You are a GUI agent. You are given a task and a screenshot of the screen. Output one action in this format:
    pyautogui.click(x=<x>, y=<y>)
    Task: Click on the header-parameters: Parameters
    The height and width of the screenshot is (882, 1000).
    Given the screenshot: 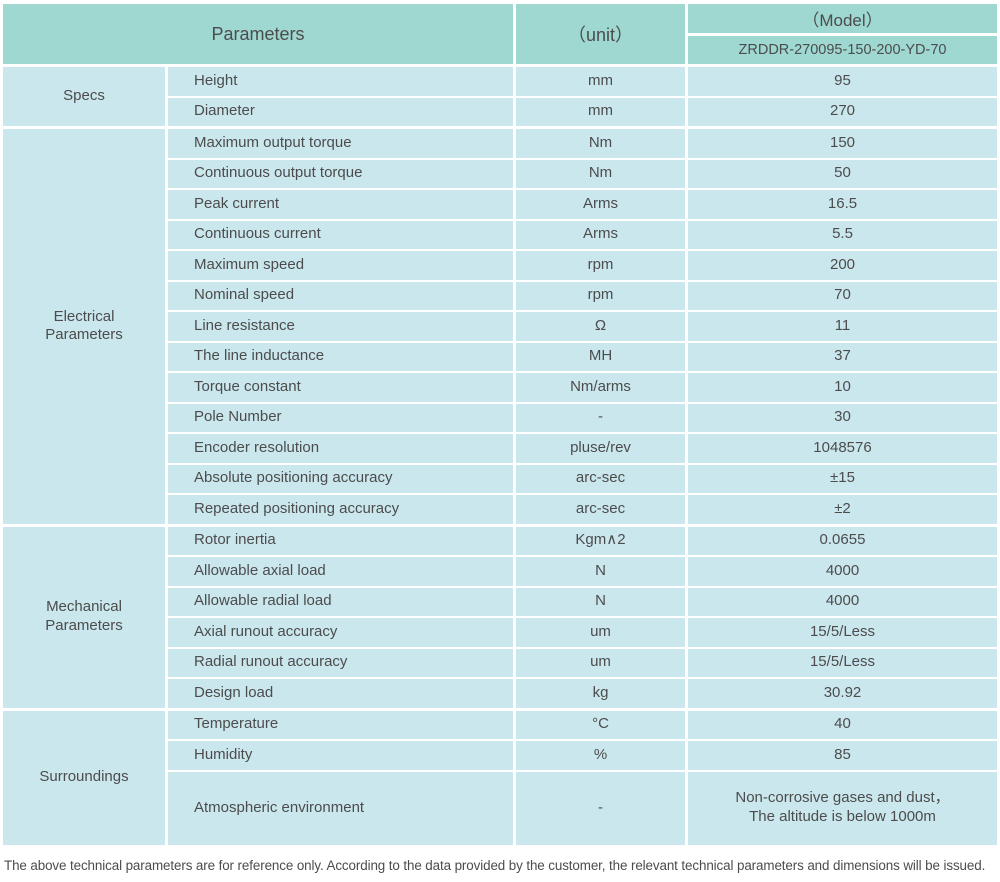 What is the action you would take?
    pyautogui.click(x=258, y=34)
    